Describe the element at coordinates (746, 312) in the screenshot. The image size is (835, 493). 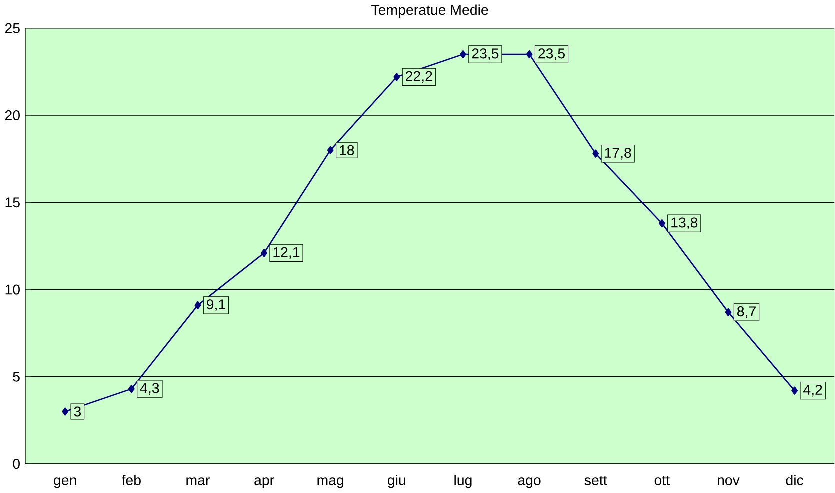
I see `data-label: 8,7` at that location.